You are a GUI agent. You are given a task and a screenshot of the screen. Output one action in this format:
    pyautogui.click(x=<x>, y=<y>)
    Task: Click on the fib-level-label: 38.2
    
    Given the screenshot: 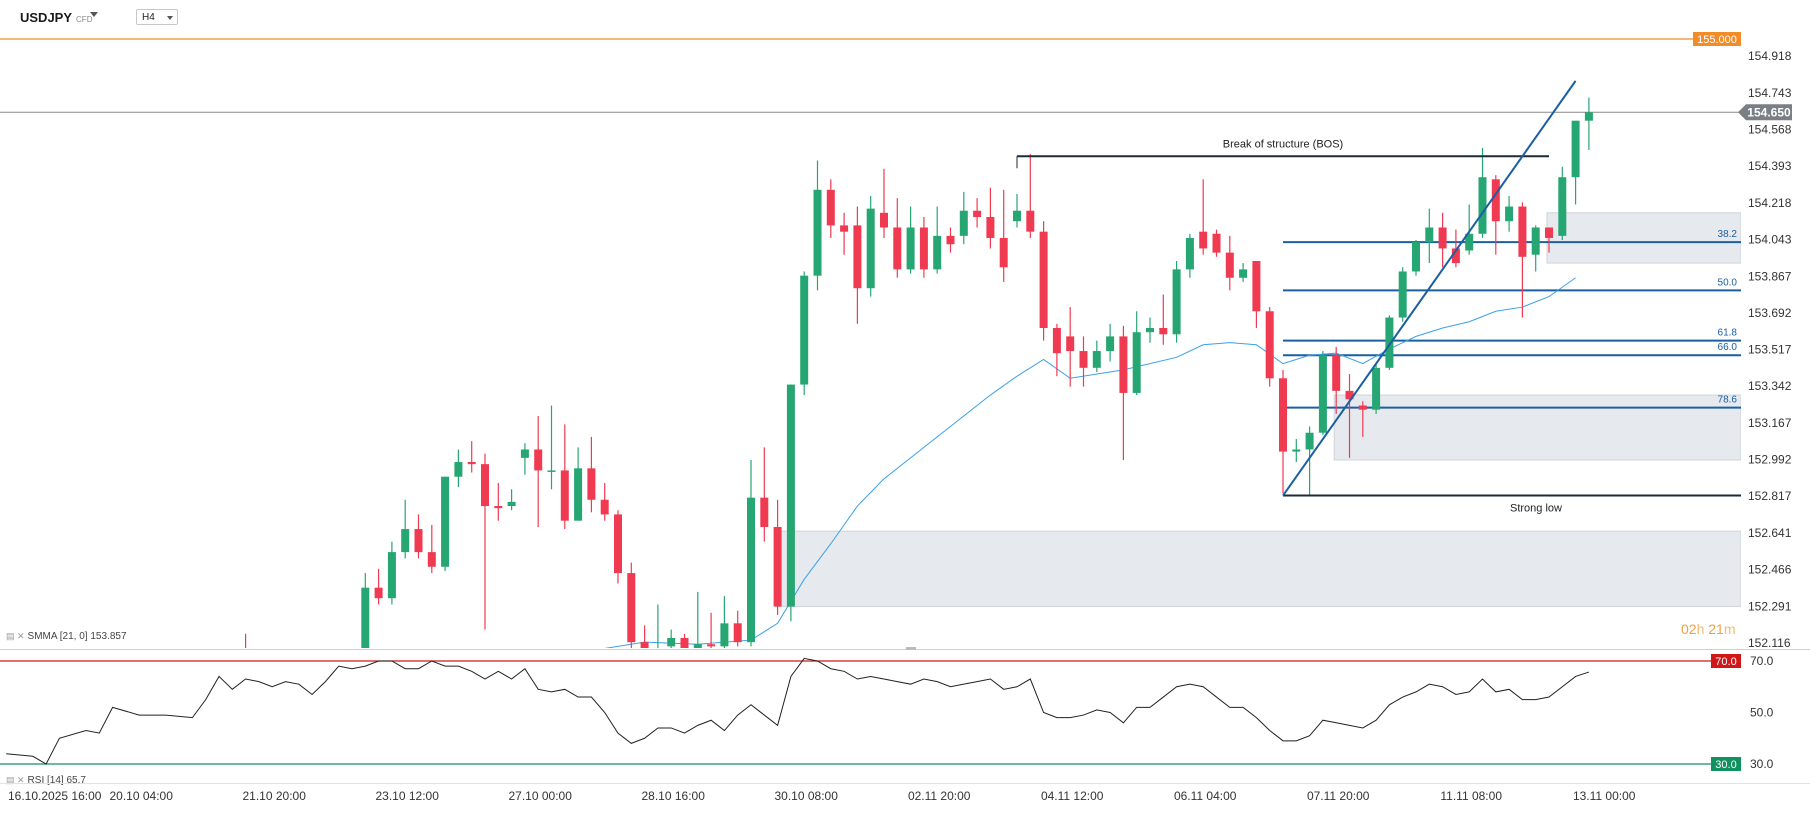 What is the action you would take?
    pyautogui.click(x=1728, y=234)
    